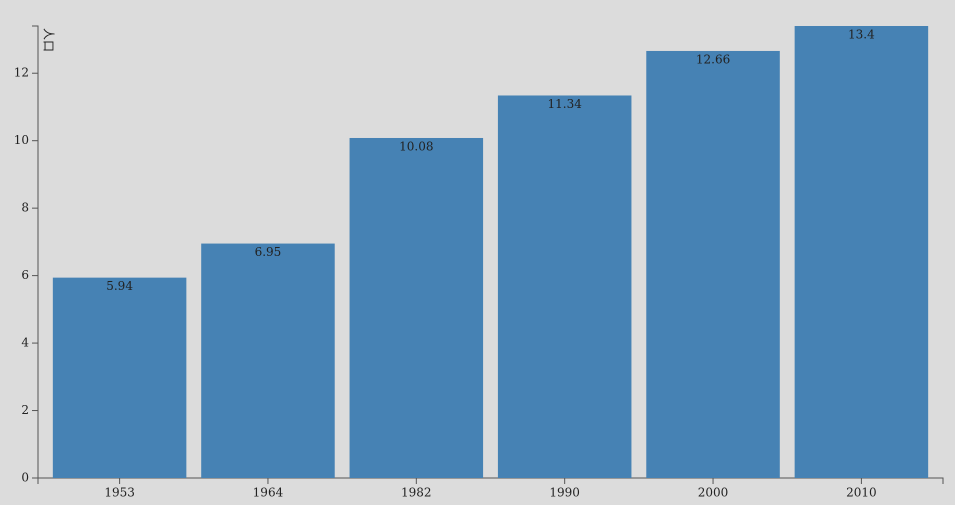 This screenshot has width=955, height=505. I want to click on value-label: 11.34, so click(565, 104).